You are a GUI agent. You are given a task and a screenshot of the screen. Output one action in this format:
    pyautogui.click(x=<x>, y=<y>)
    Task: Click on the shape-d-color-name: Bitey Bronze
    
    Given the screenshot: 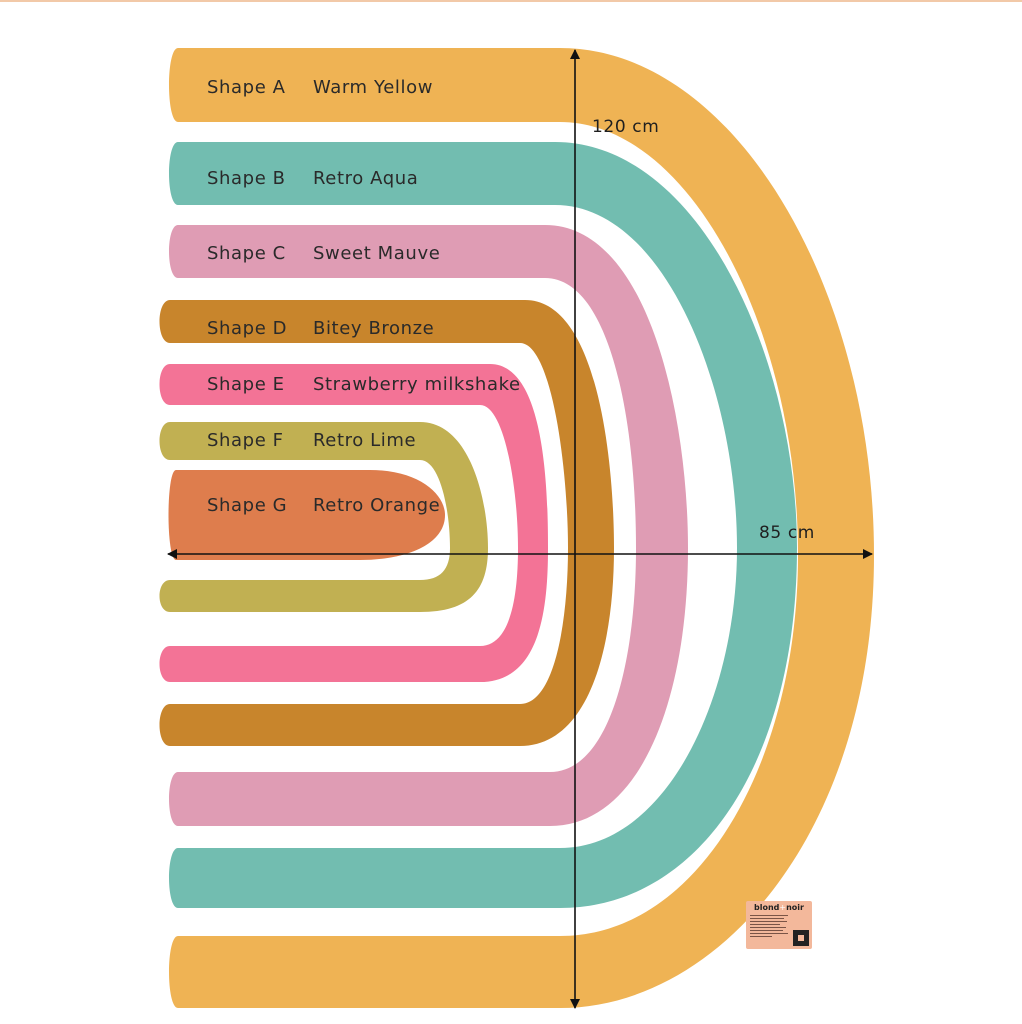 What is the action you would take?
    pyautogui.click(x=373, y=328)
    